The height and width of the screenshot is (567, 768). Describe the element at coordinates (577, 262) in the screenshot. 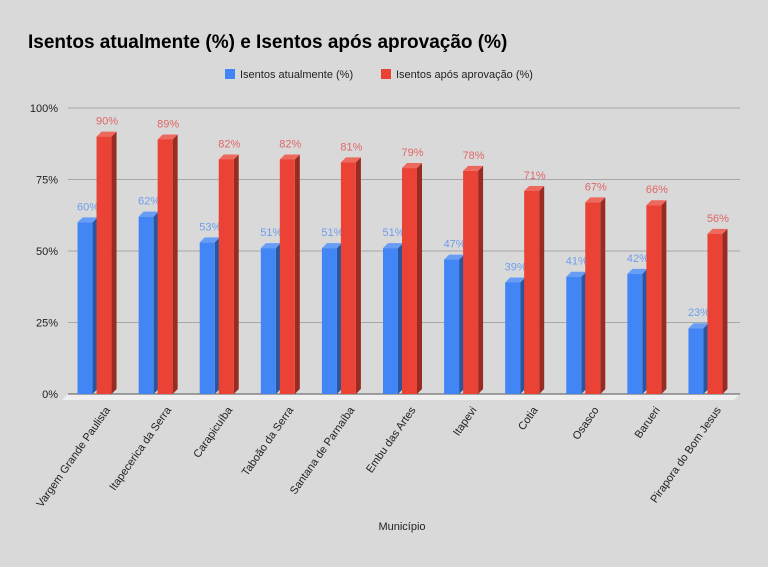

I see `data-label: 41%` at that location.